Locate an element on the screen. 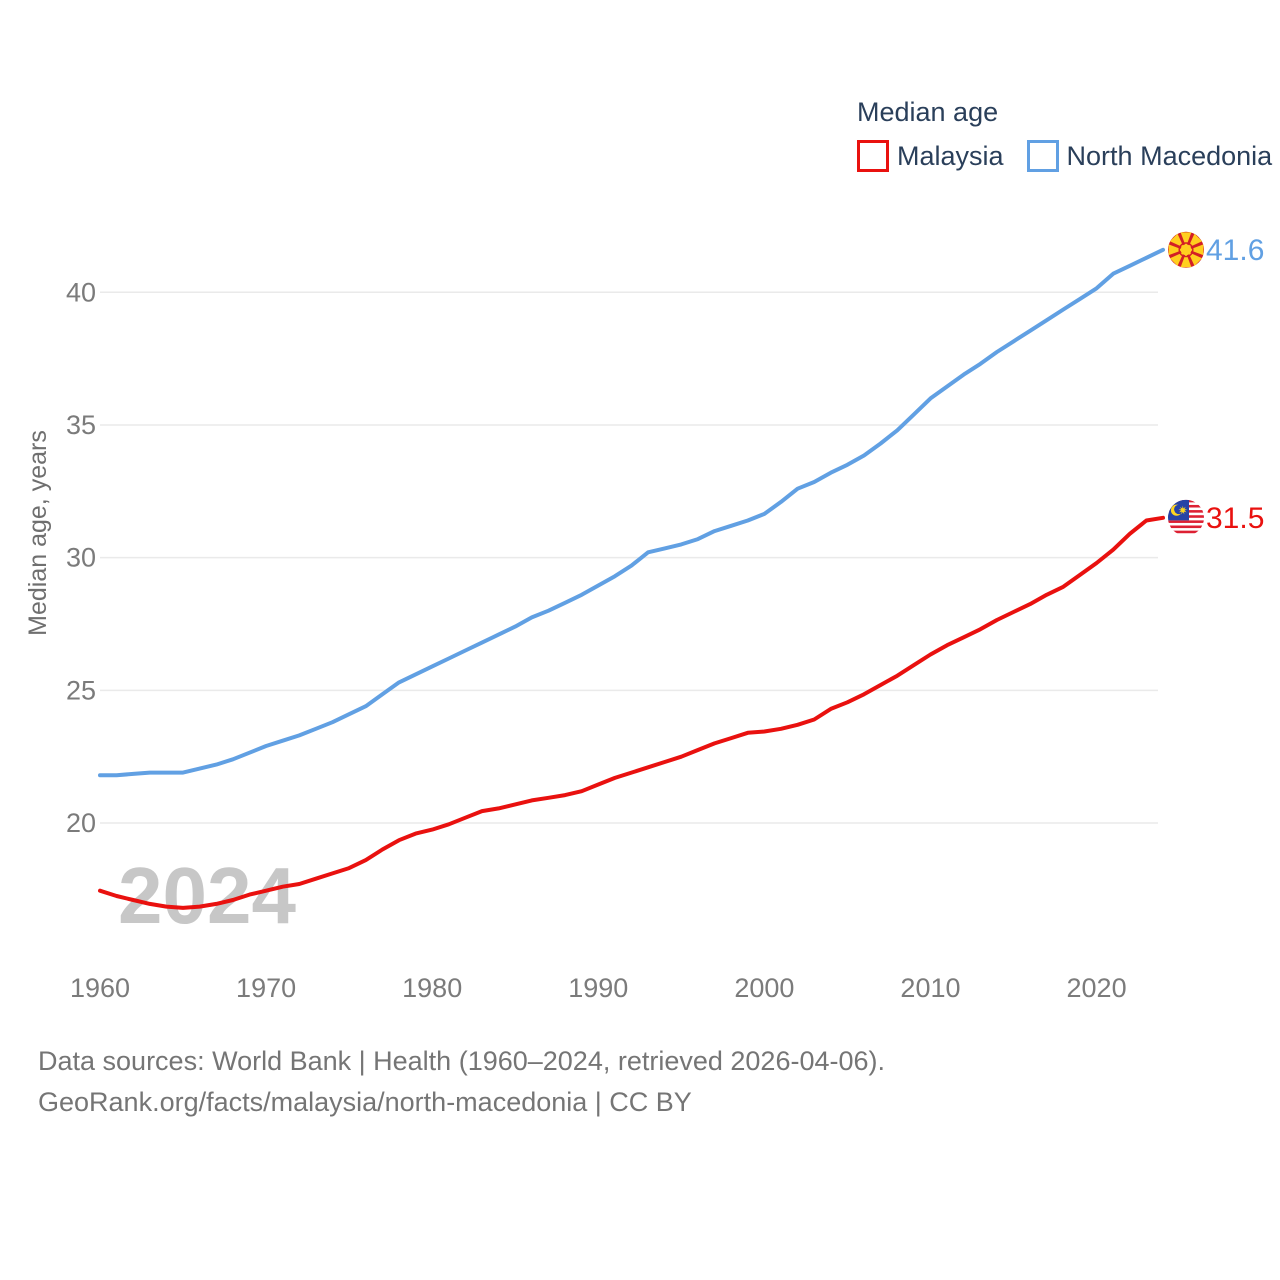 Image resolution: width=1280 pixels, height=1280 pixels. y-tick-40: 40 is located at coordinates (81, 292).